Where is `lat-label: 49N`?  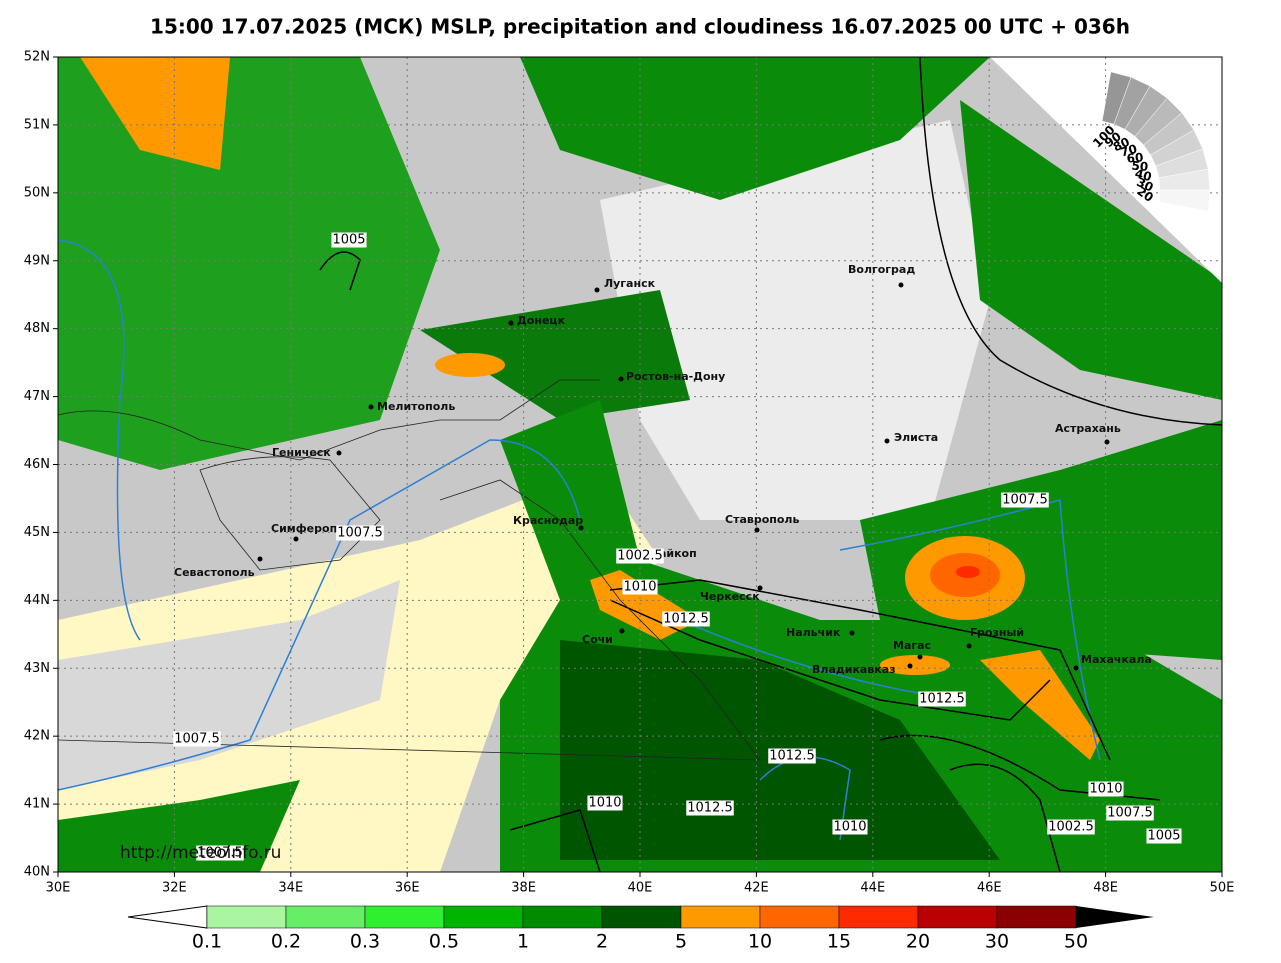 lat-label: 49N is located at coordinates (37, 260).